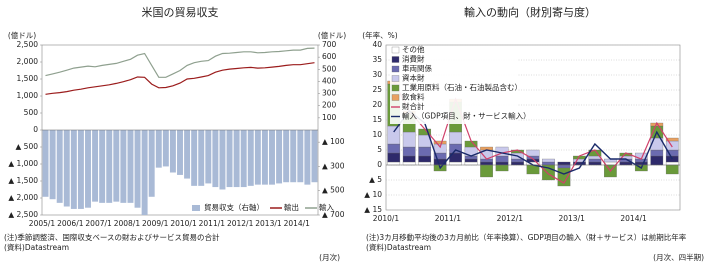 The width and height of the screenshot is (709, 269). I want to click on y-tick-label: ▲ 5, so click(375, 179).